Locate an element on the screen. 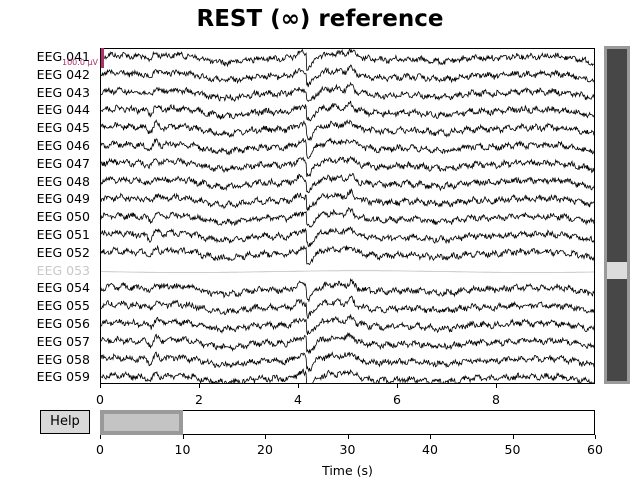  channel-label: EEG 053 is located at coordinates (63, 270).